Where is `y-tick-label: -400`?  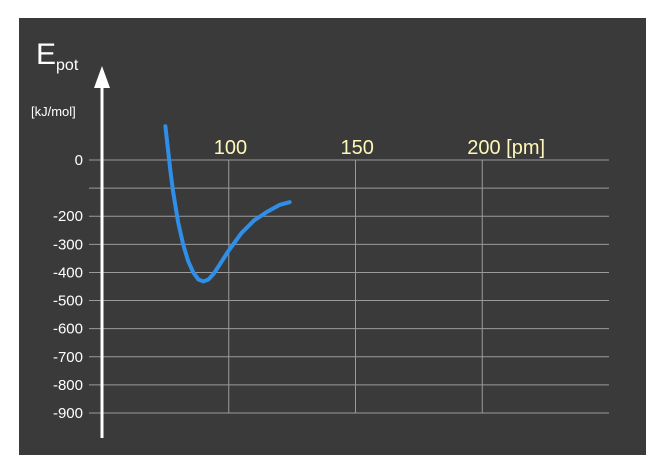 y-tick-label: -400 is located at coordinates (68, 272).